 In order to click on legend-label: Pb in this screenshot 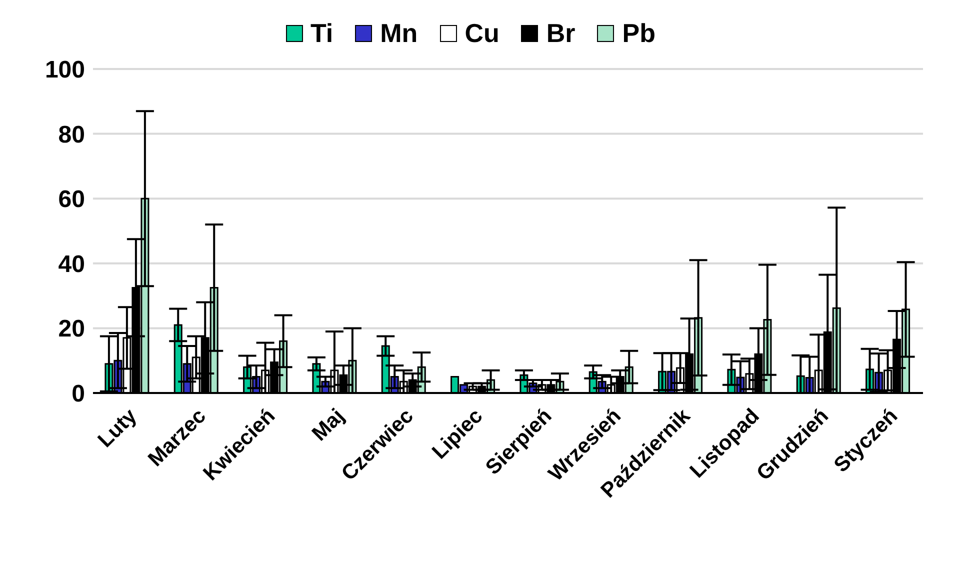, I will do `click(639, 33)`.